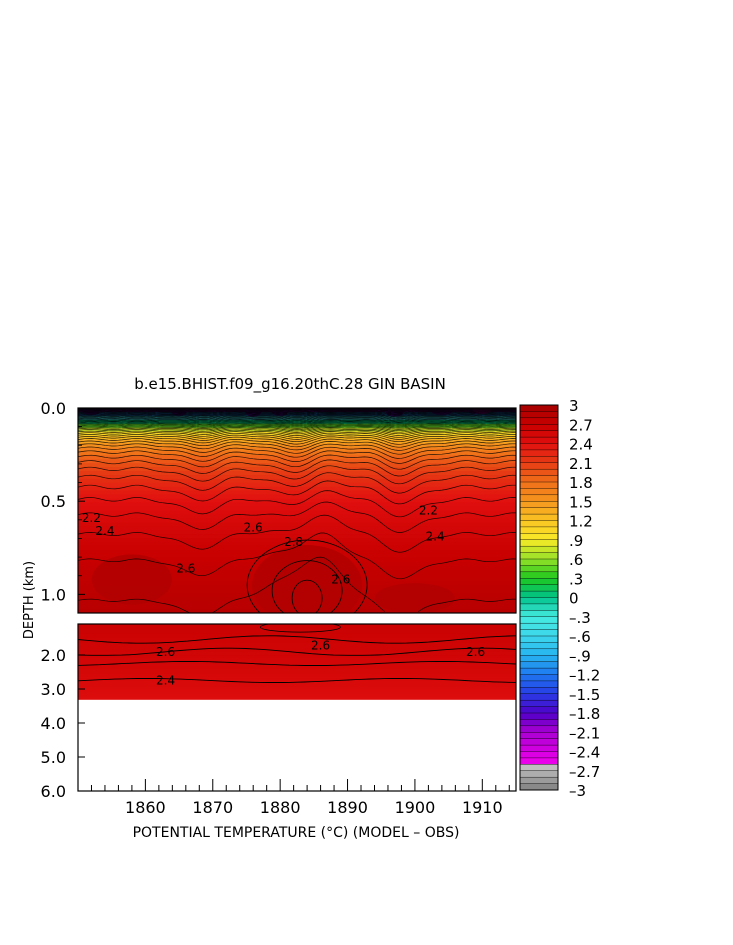 This screenshot has width=733, height=945. What do you see at coordinates (145, 807) in the screenshot?
I see `x-tick-label: 1860` at bounding box center [145, 807].